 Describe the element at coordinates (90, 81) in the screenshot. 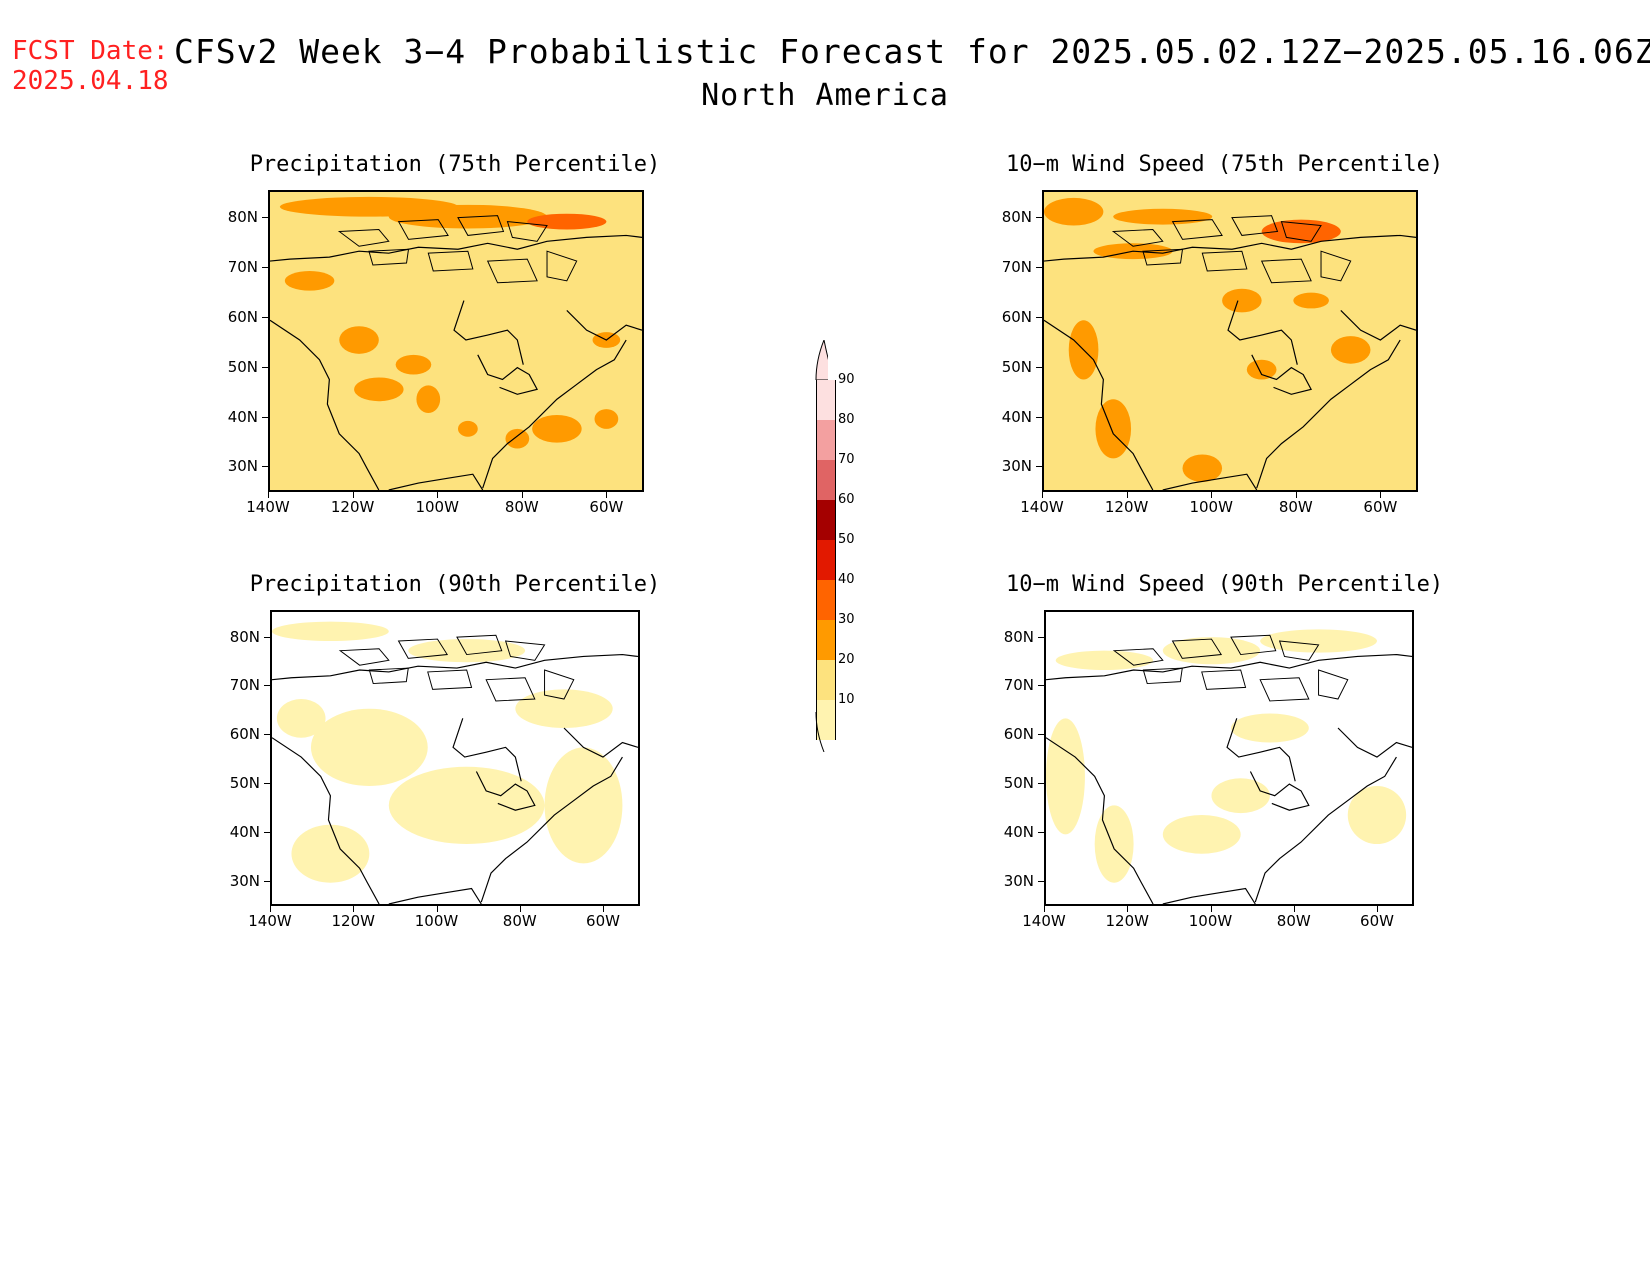

I see `forecast-date-value: 2025.04.18` at that location.